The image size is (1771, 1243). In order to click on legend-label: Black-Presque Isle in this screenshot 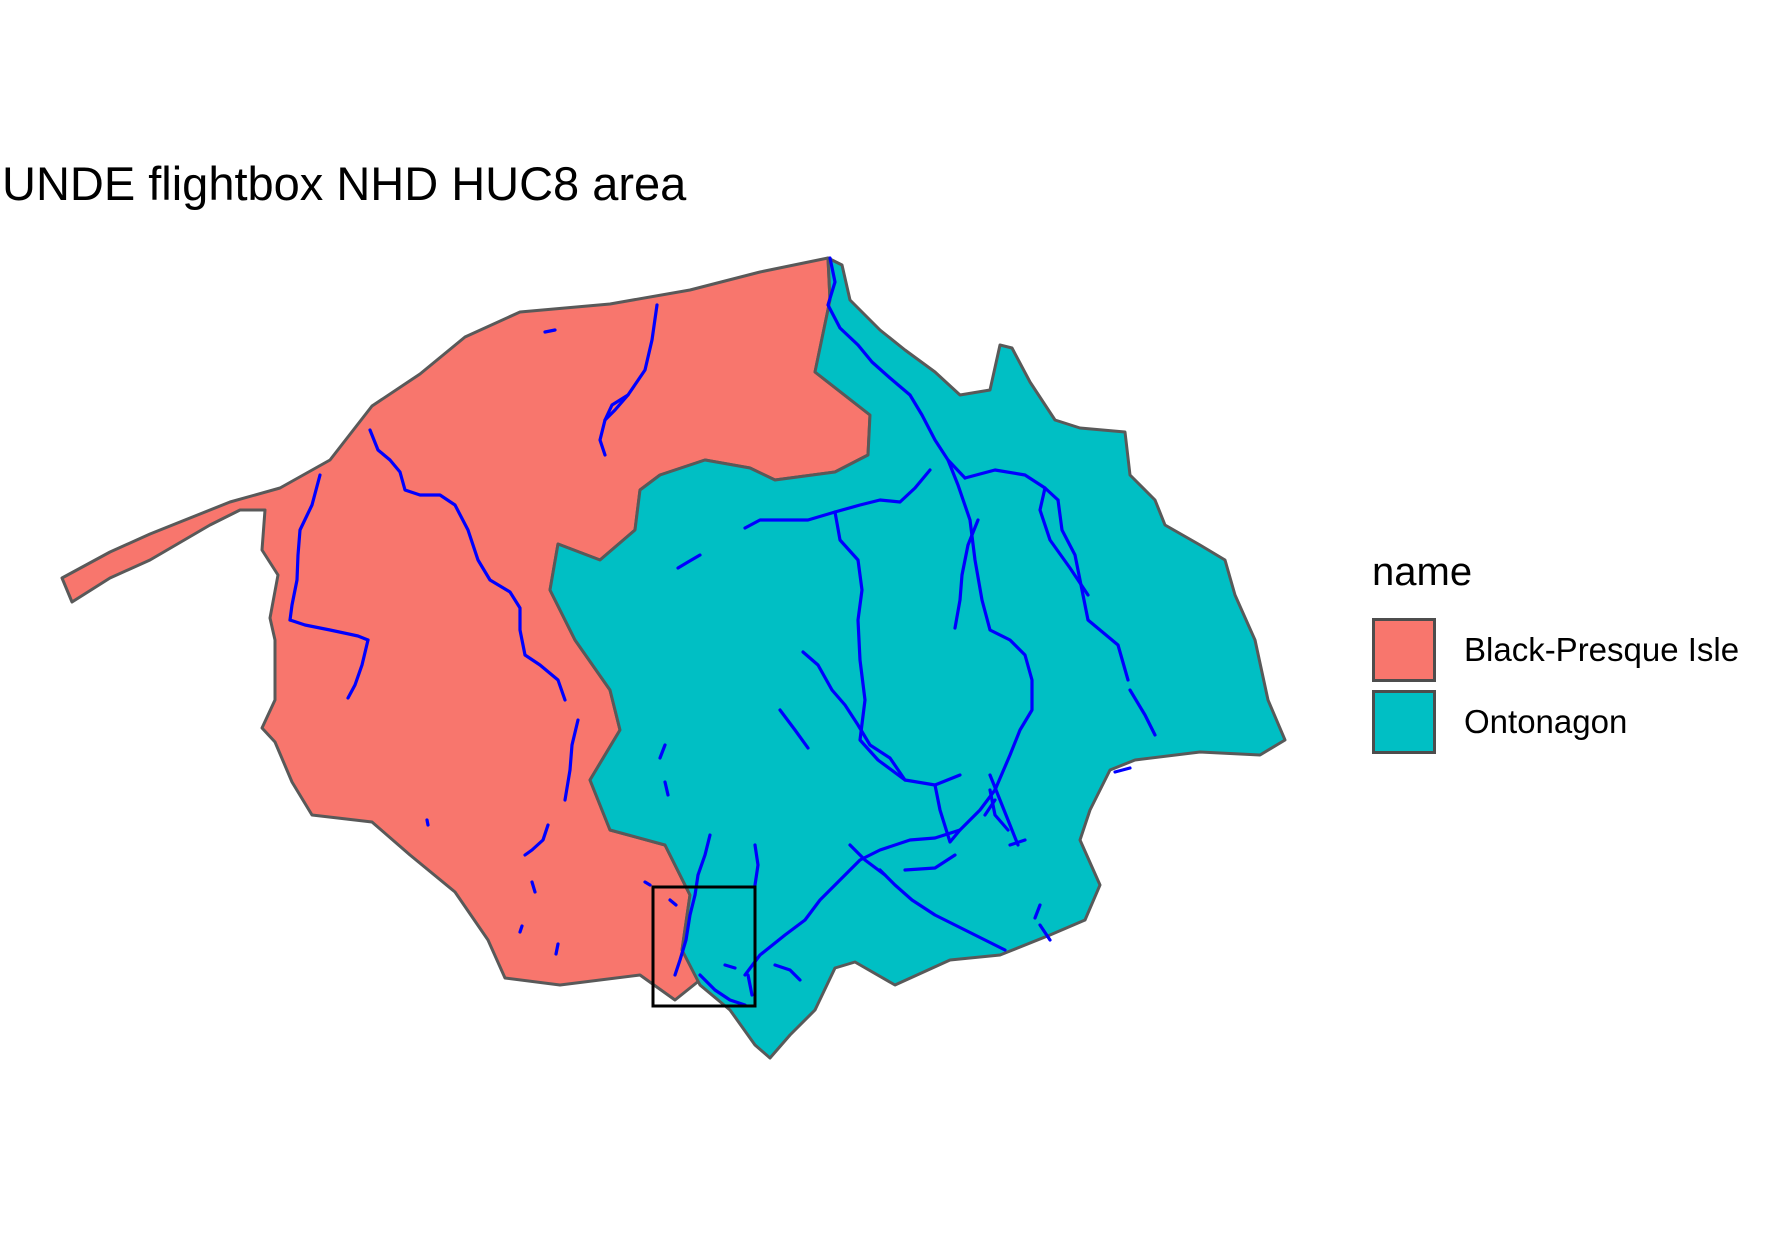, I will do `click(1602, 649)`.